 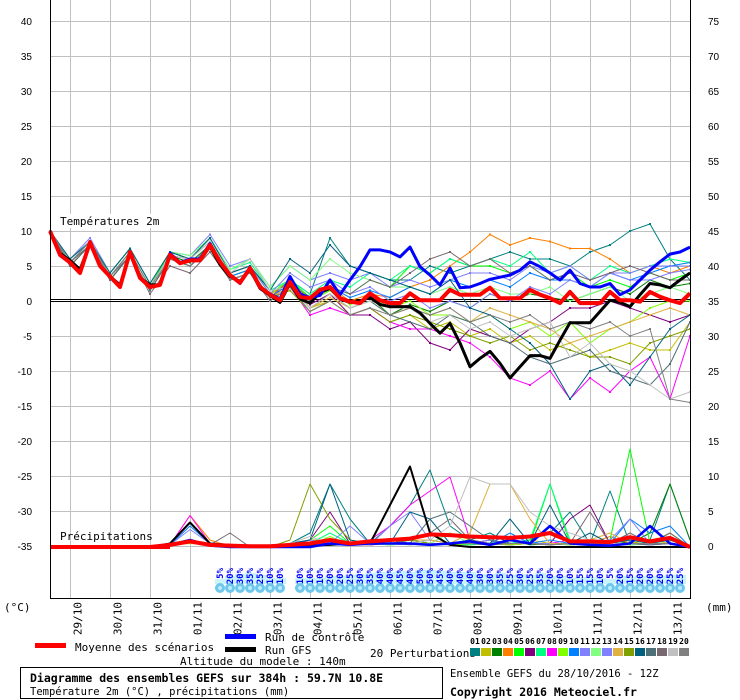 What do you see at coordinates (552, 641) in the screenshot?
I see `perturbation-legend-number: 08` at bounding box center [552, 641].